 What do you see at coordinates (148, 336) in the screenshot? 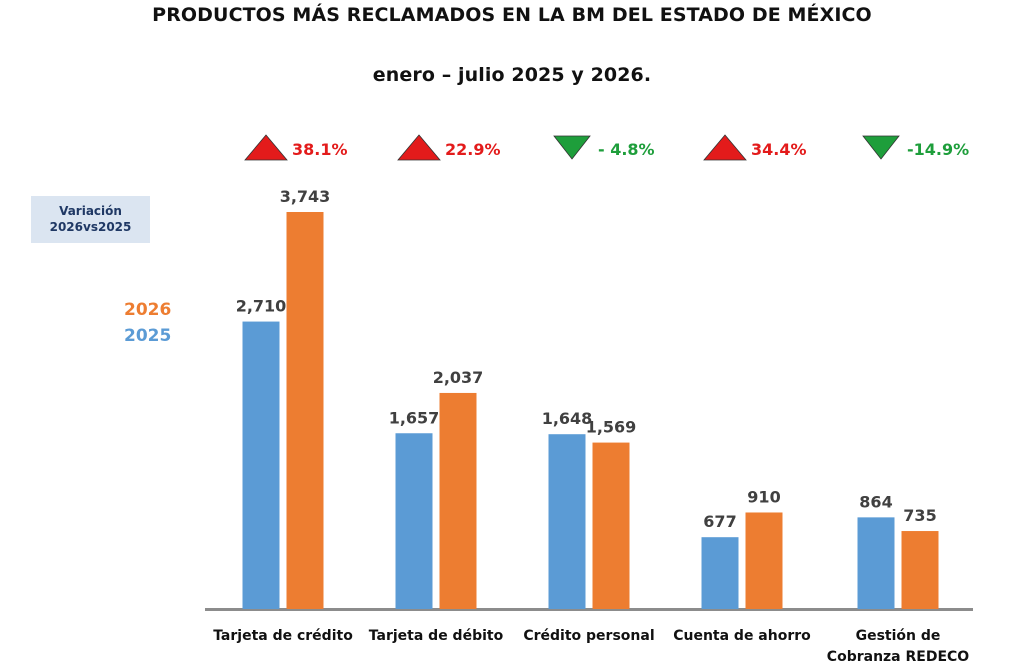
I see `legend-2025: 2025` at bounding box center [148, 336].